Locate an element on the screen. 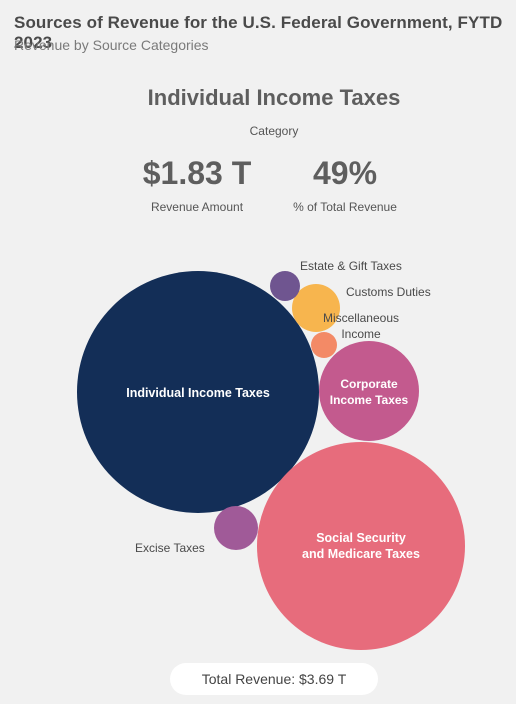 The height and width of the screenshot is (704, 516). bubble-label-social-security-and-medicare-taxes: Social Security and Medicare Taxes is located at coordinates (361, 546).